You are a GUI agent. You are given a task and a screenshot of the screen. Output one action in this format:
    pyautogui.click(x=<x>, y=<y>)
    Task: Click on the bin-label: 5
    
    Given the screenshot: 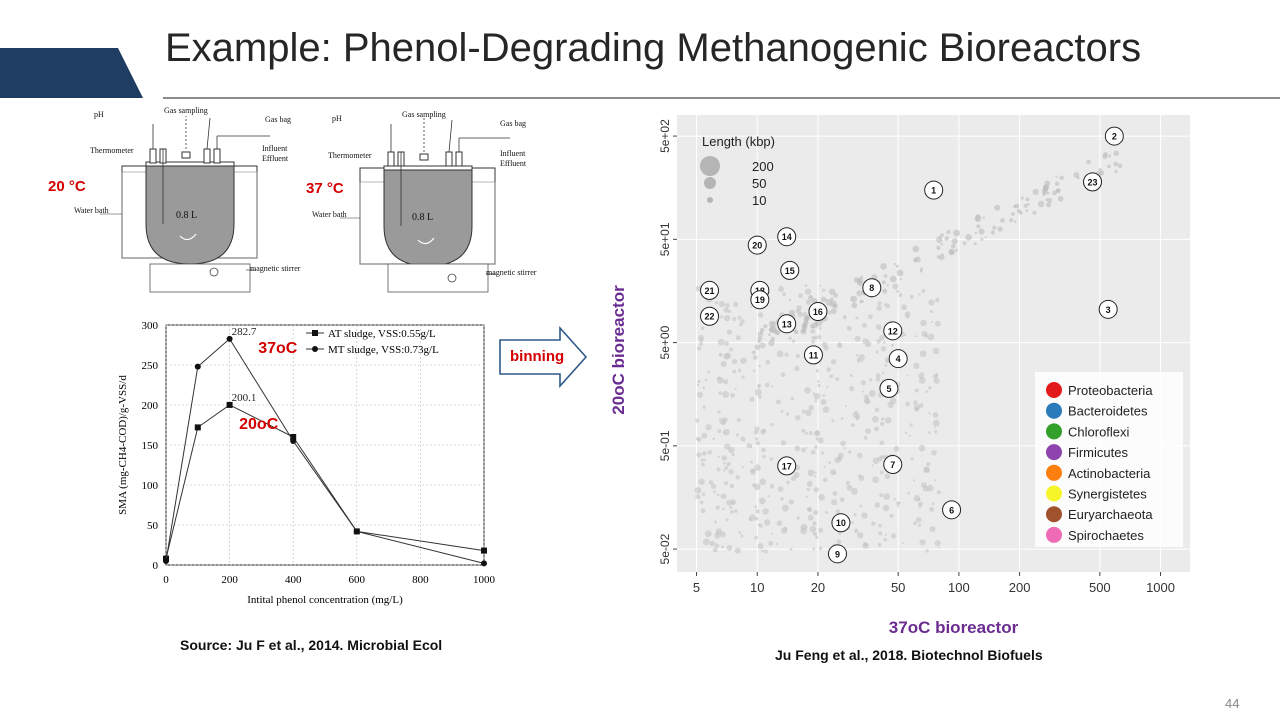 What is the action you would take?
    pyautogui.click(x=888, y=389)
    